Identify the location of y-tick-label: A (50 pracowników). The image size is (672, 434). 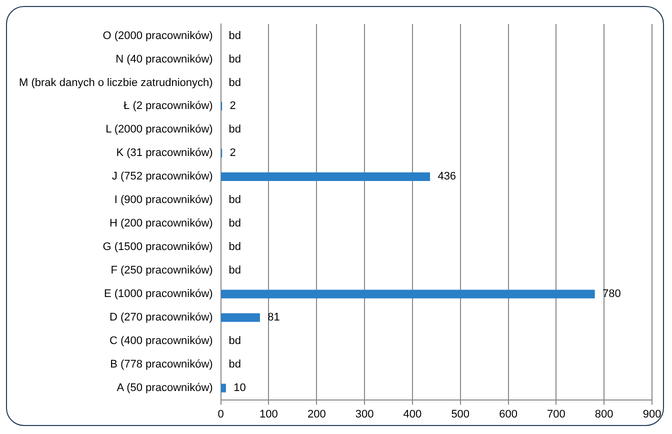
(164, 388).